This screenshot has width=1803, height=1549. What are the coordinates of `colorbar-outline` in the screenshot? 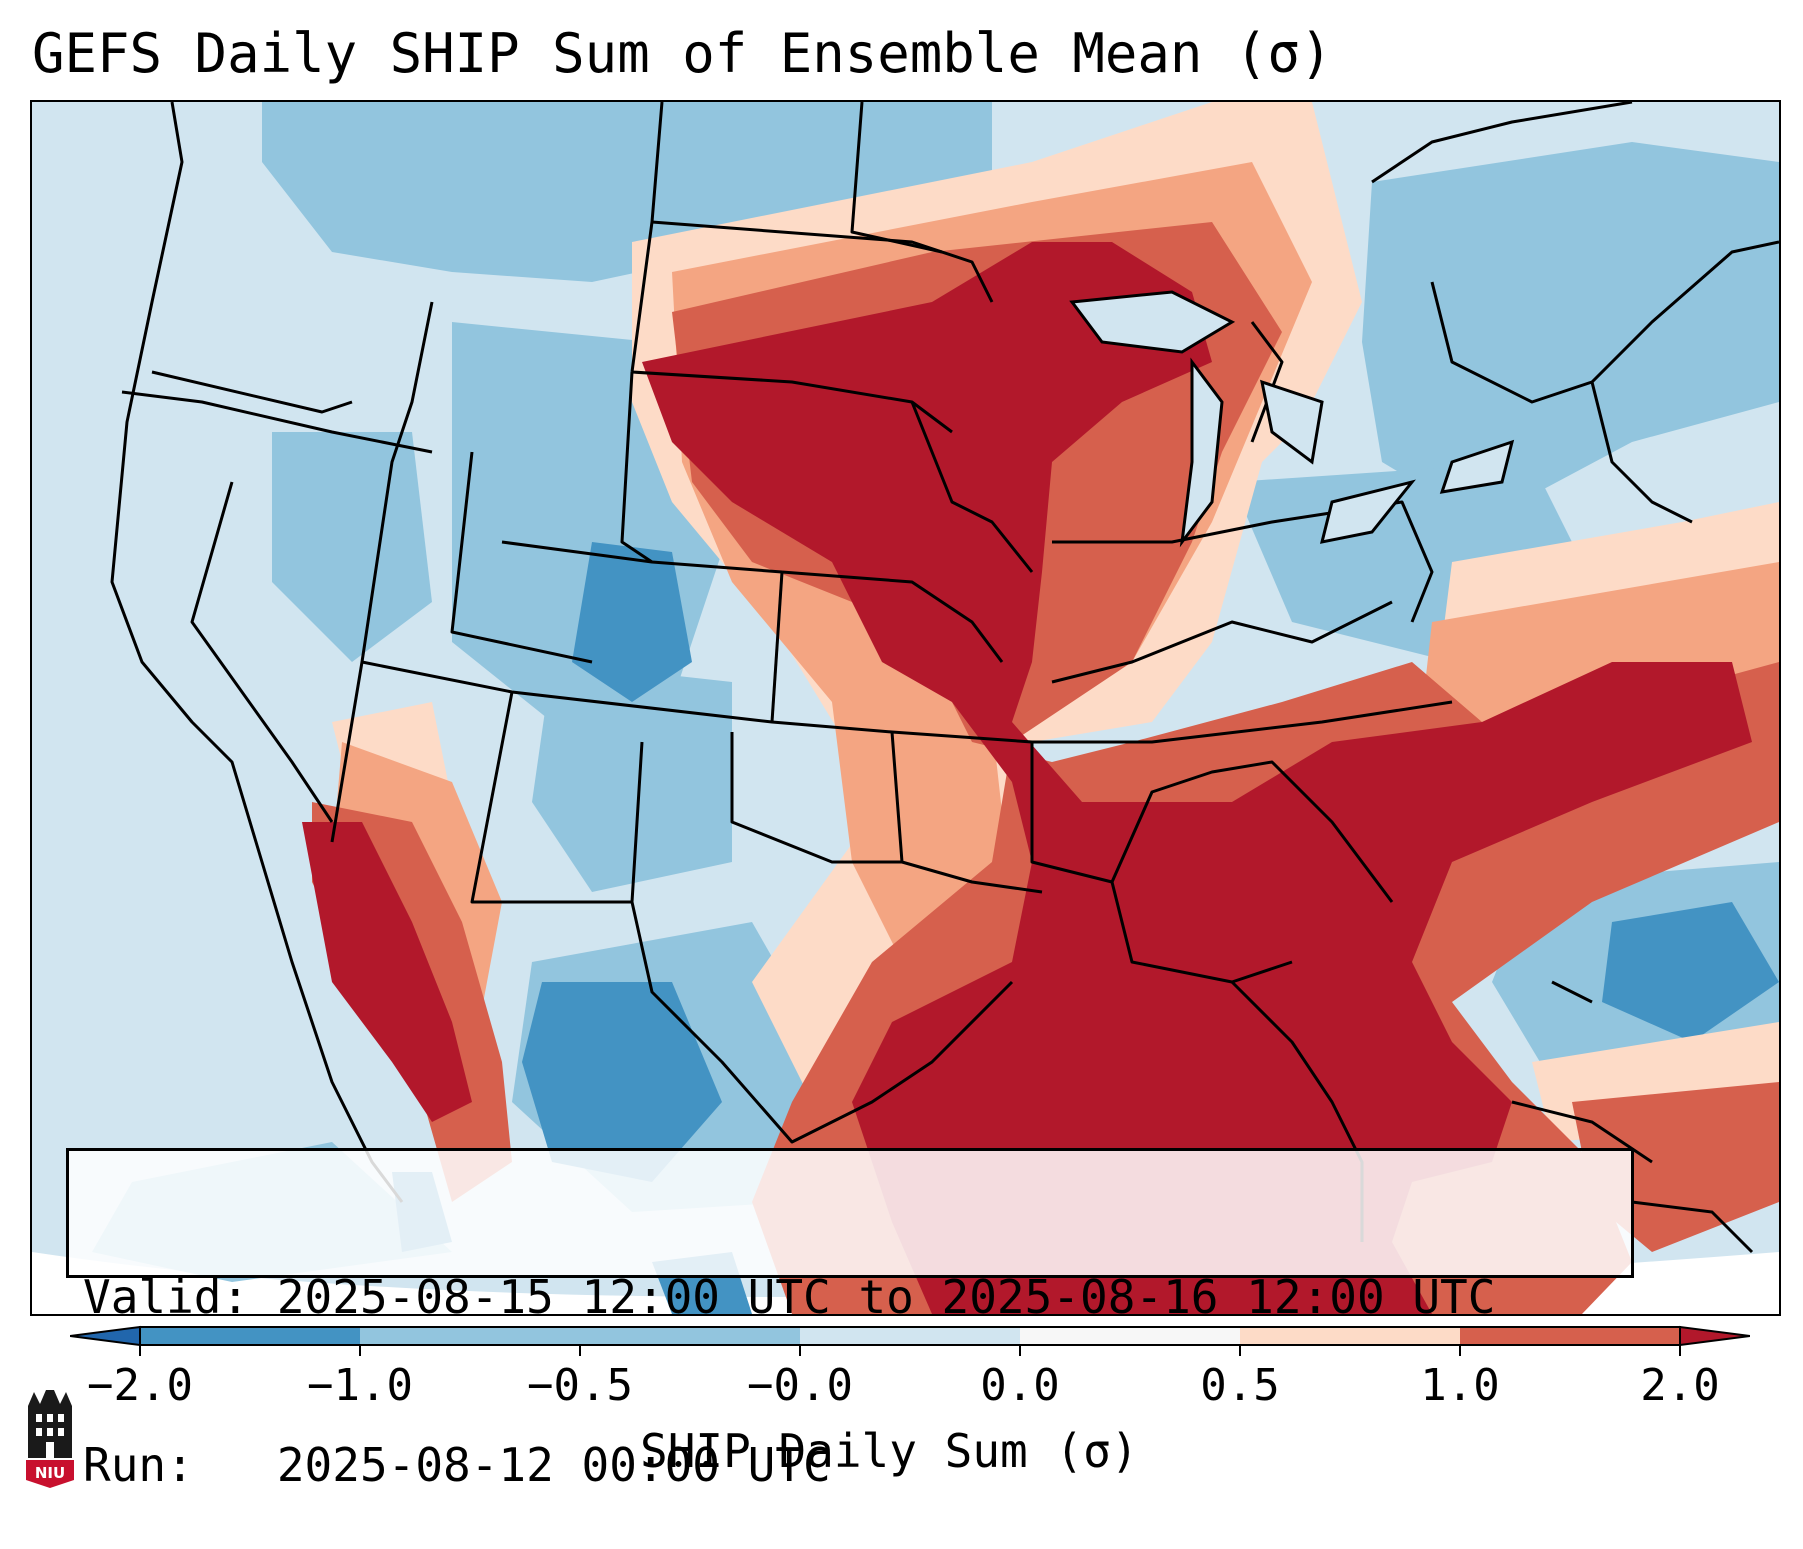 It's located at (910, 1336).